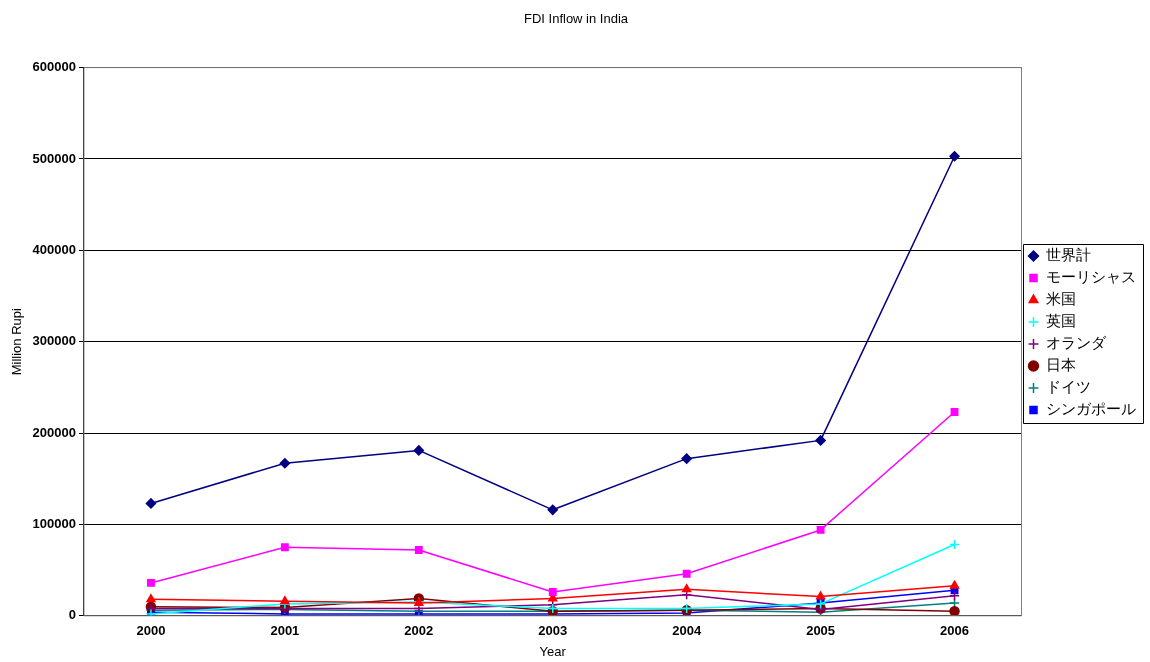 This screenshot has height=662, width=1150. What do you see at coordinates (821, 631) in the screenshot?
I see `x-tick-label: 2005` at bounding box center [821, 631].